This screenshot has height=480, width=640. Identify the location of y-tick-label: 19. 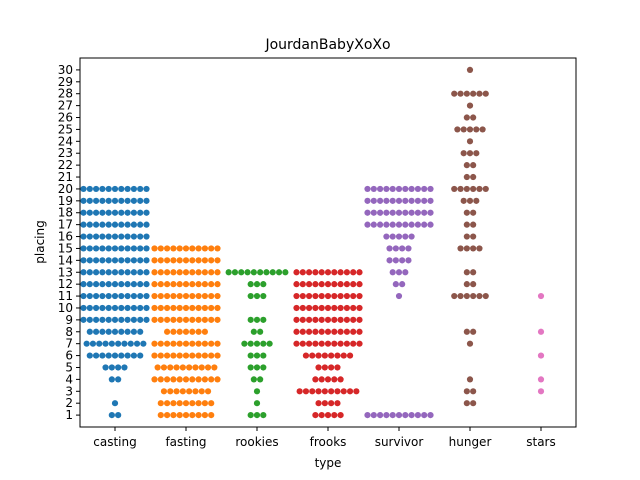
(65, 201).